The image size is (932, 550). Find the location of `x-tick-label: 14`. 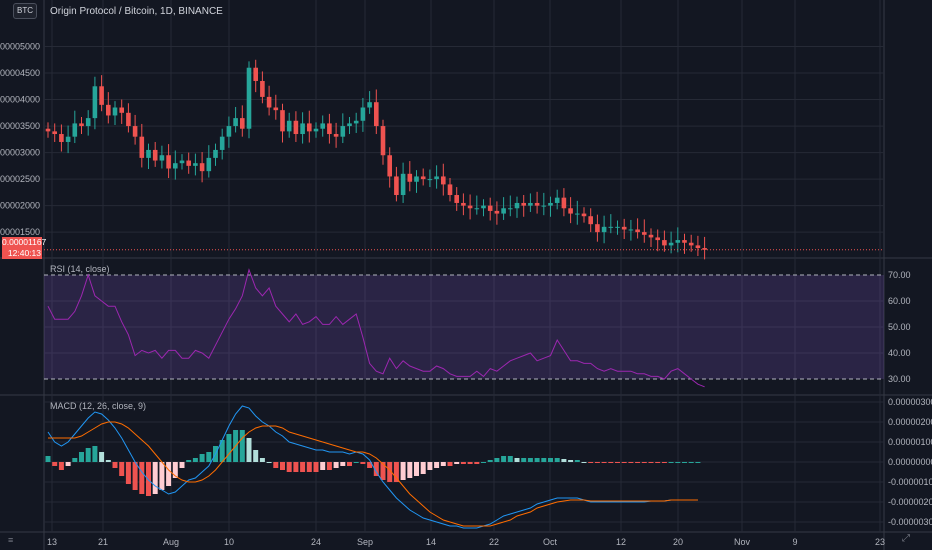

x-tick-label: 14 is located at coordinates (431, 542).